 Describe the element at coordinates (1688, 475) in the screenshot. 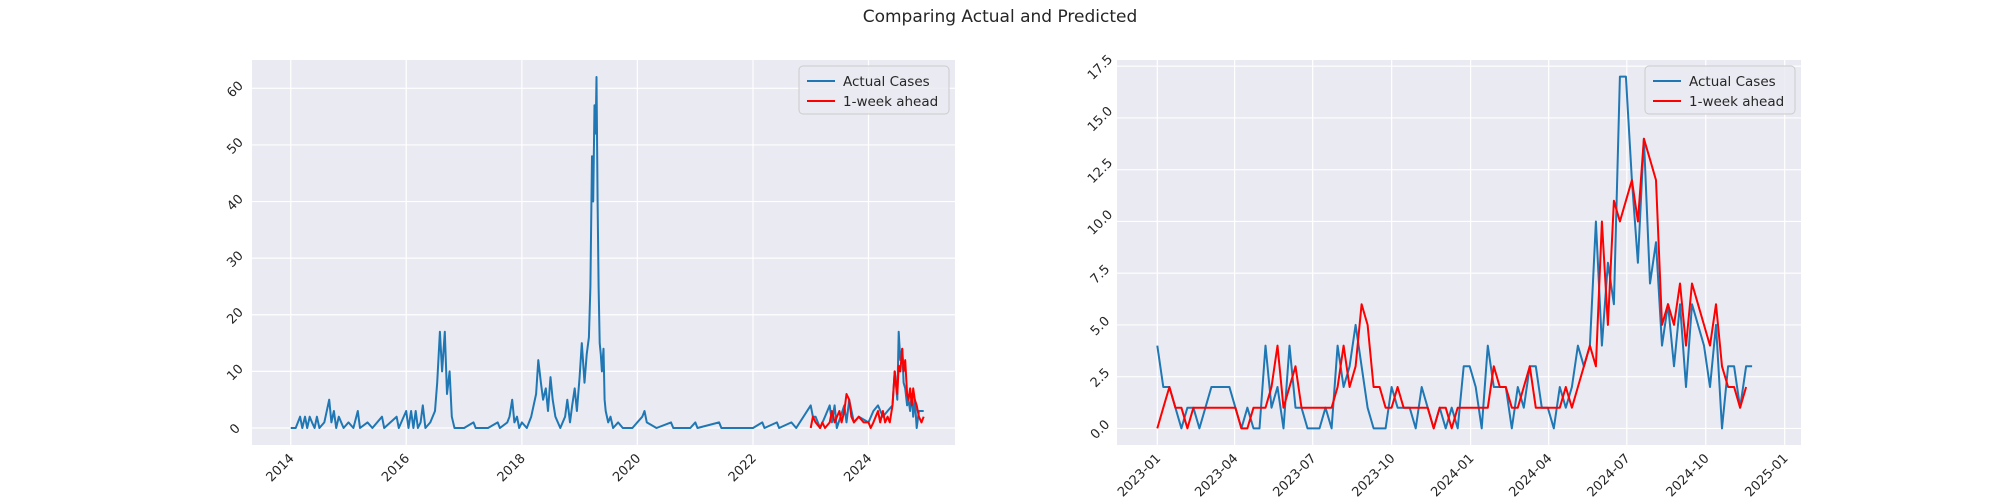

I see `x-tick-label: 2024-10` at that location.